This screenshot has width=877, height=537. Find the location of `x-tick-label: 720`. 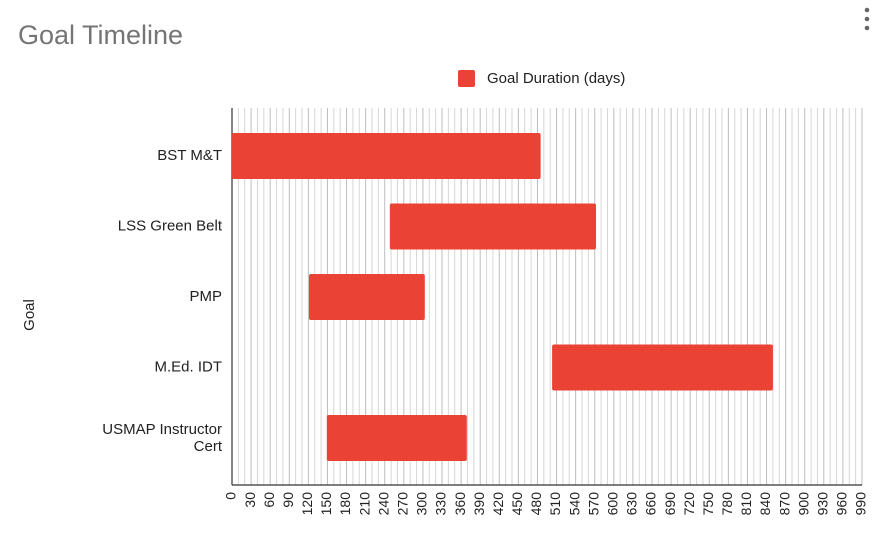

x-tick-label: 720 is located at coordinates (689, 504).